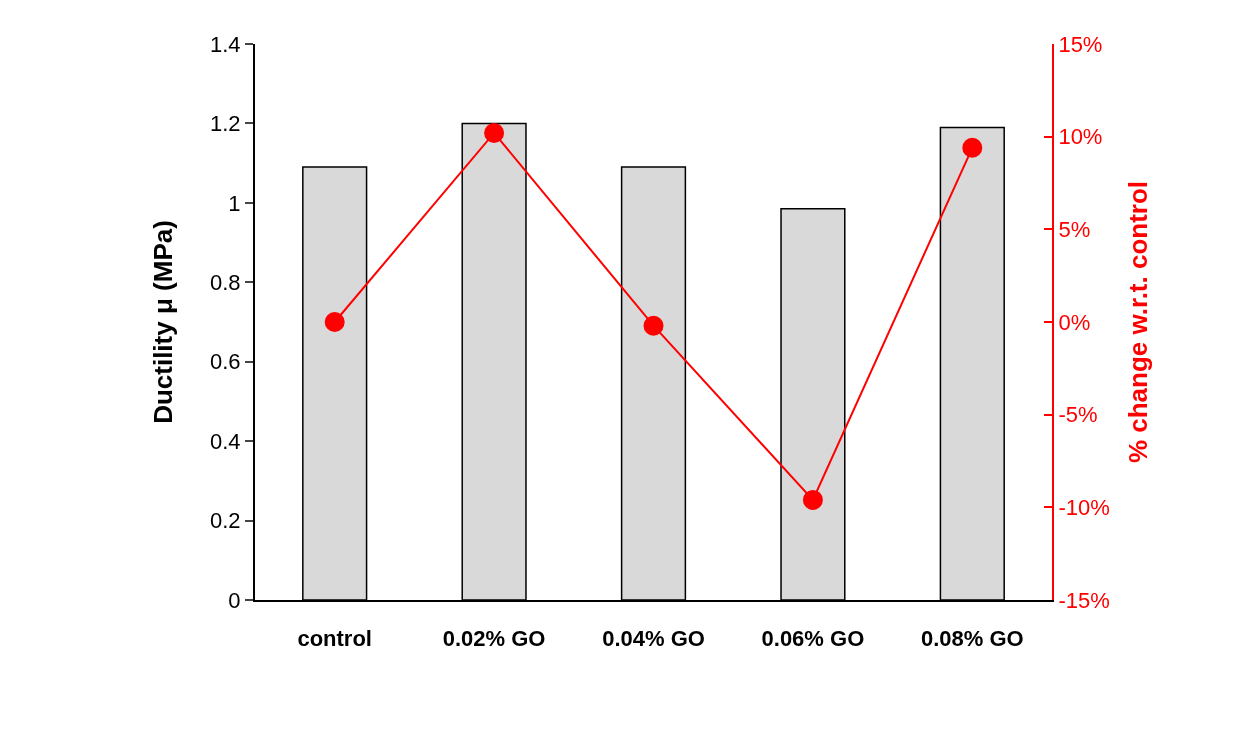 The image size is (1252, 734). Describe the element at coordinates (225, 282) in the screenshot. I see `y-tick-label: 0.8` at that location.